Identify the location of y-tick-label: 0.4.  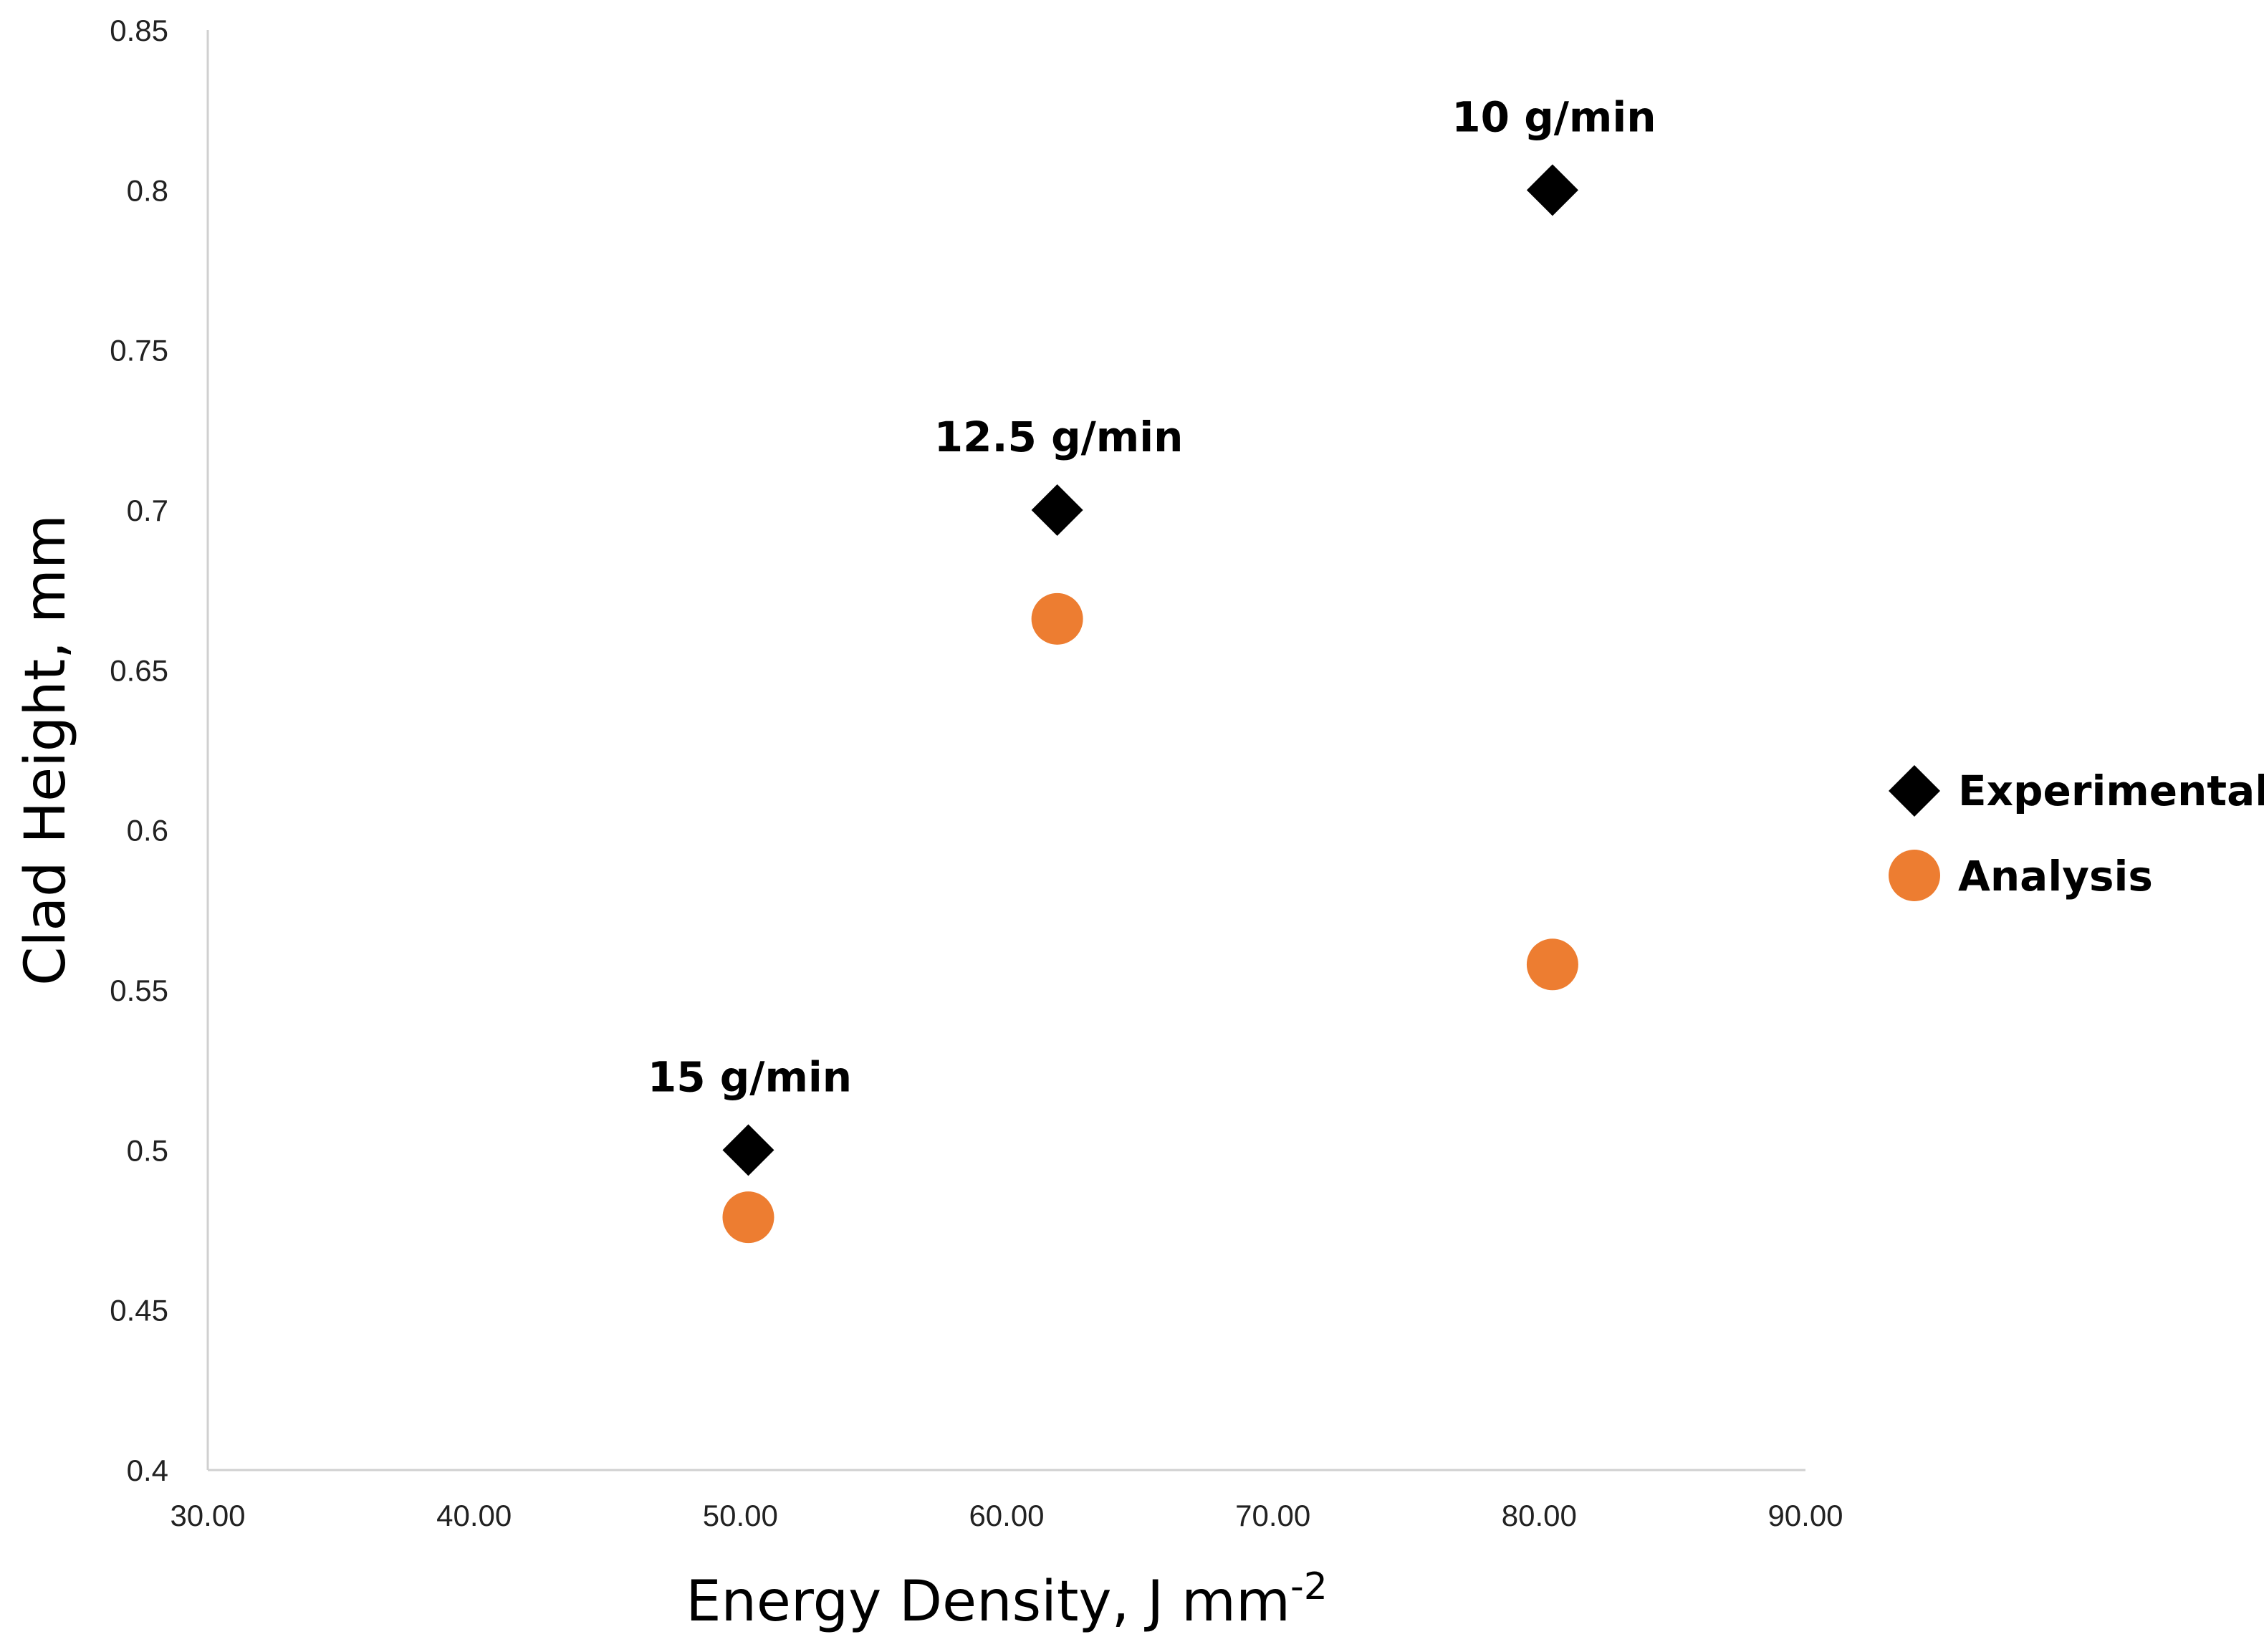
(147, 1470).